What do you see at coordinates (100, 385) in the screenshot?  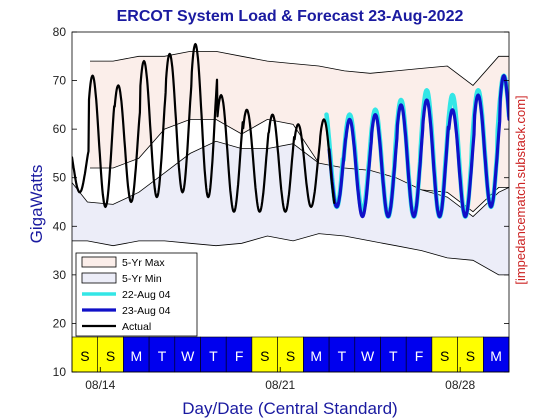 I see `x-tick-label: 08/14` at bounding box center [100, 385].